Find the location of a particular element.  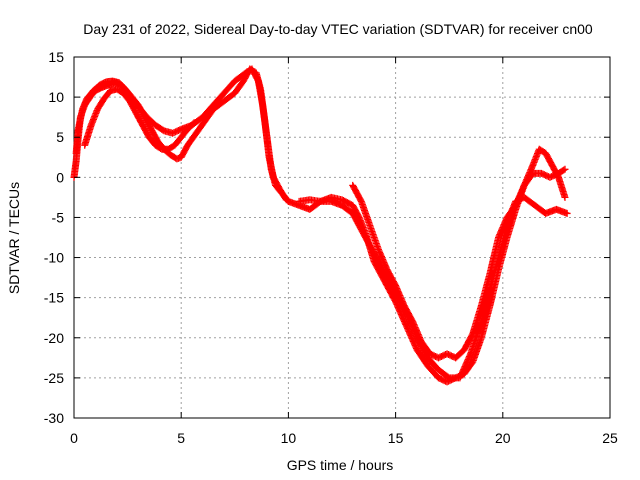

x-tick-label: 15 is located at coordinates (396, 438).